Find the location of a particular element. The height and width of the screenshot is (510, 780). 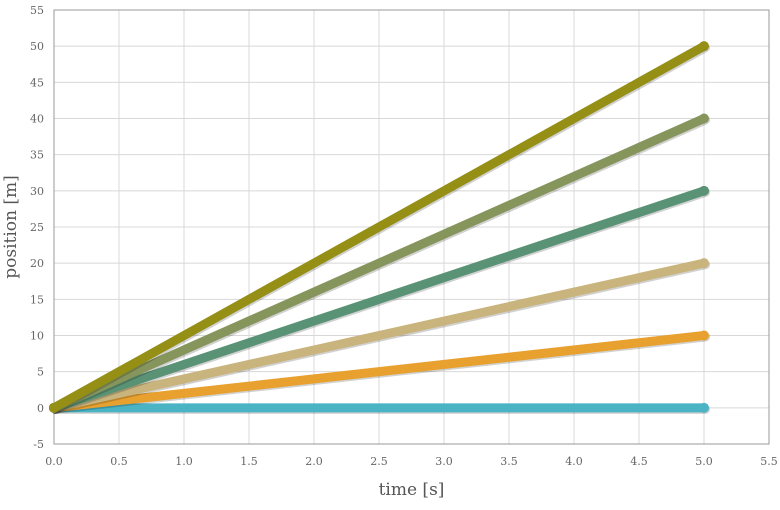

y-tick-label: 0 is located at coordinates (40, 408).